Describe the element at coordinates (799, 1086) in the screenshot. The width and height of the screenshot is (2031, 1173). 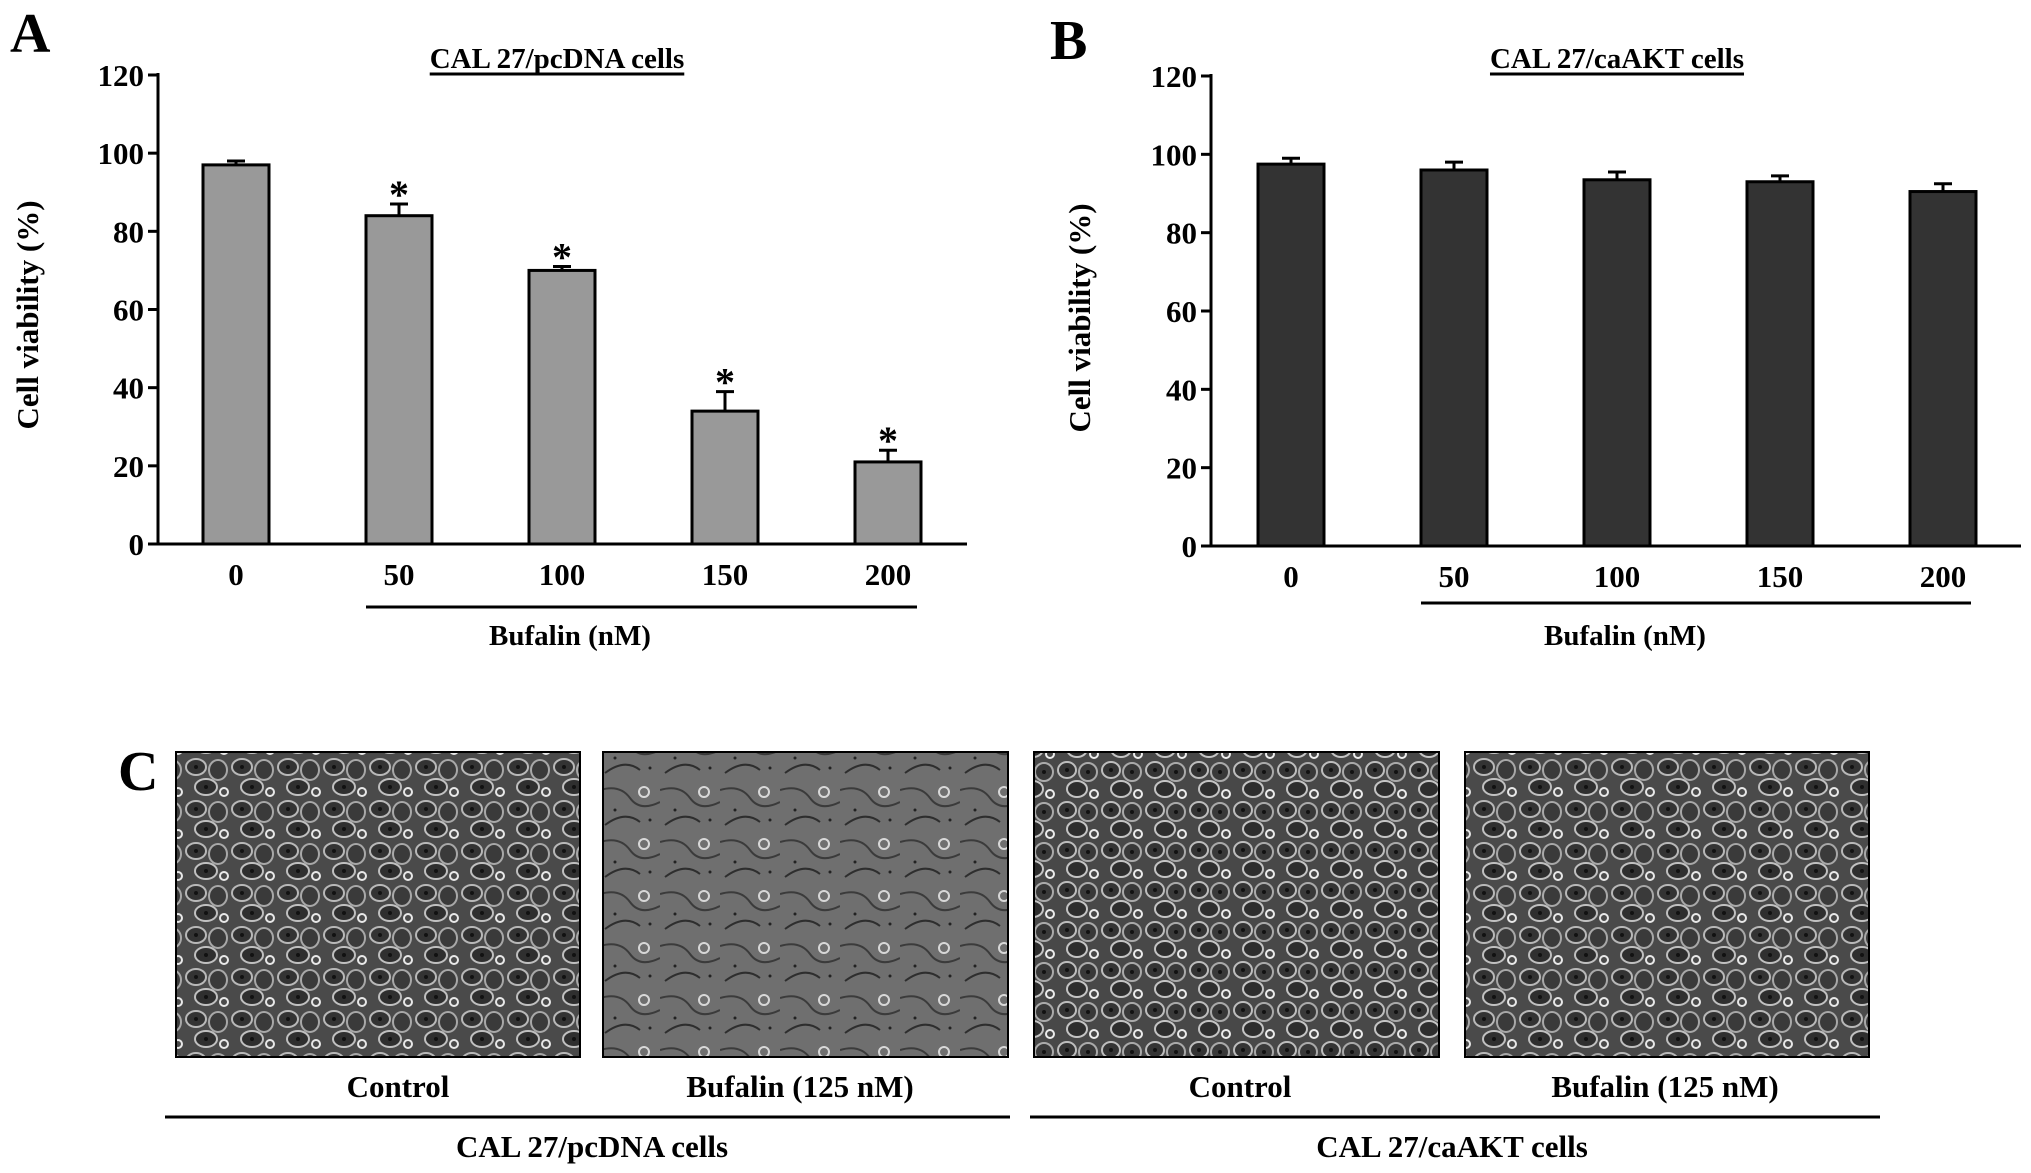
I see `micrograph-label-2: Bufalin (125 nM)` at that location.